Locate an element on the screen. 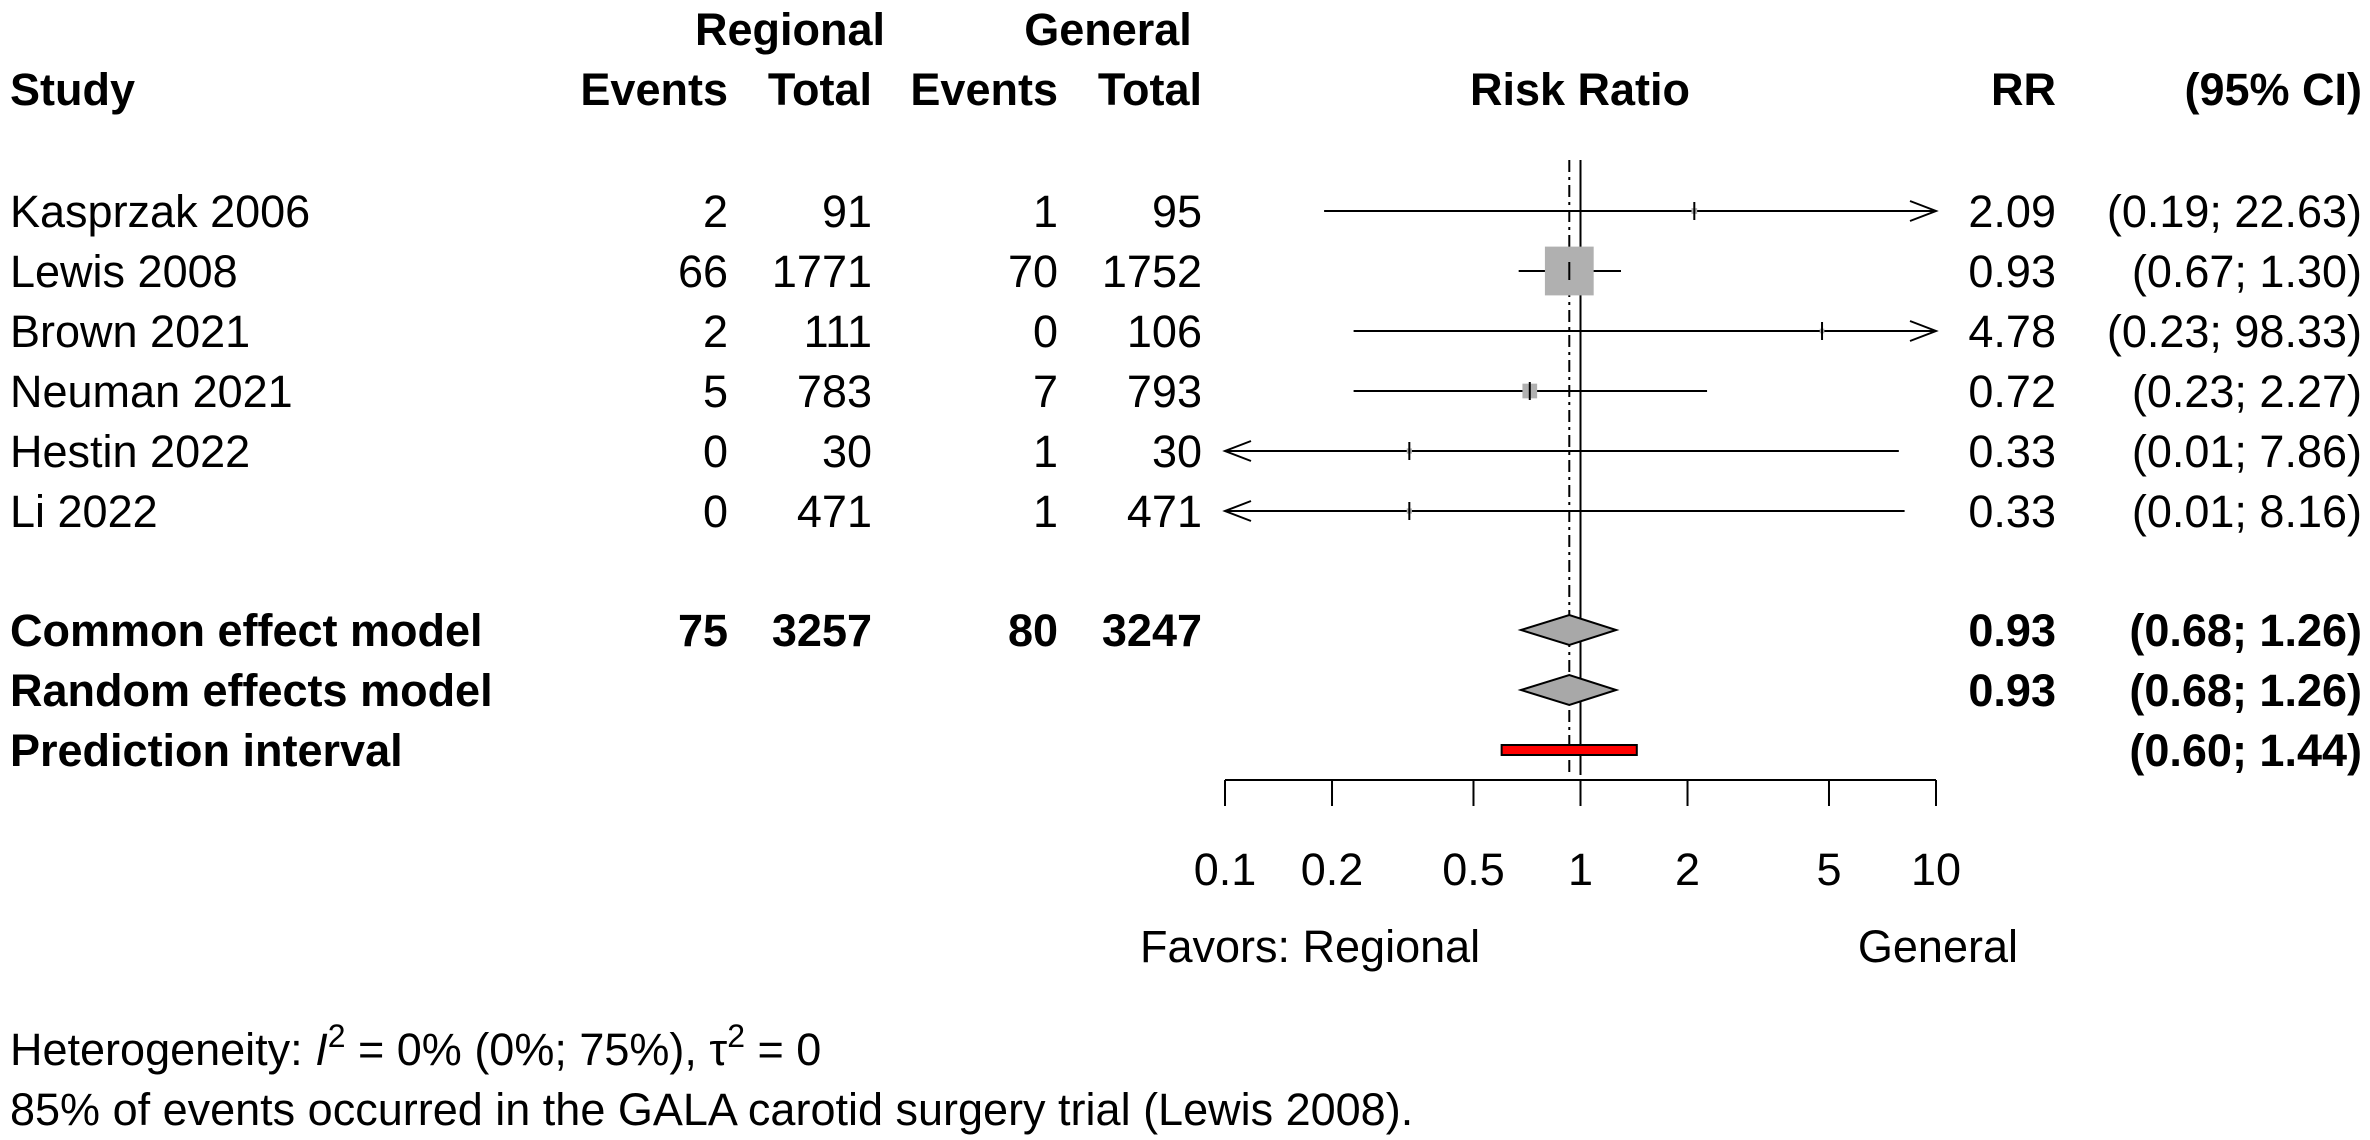 The image size is (2370, 1140). general-events: 0 is located at coordinates (1045, 331).